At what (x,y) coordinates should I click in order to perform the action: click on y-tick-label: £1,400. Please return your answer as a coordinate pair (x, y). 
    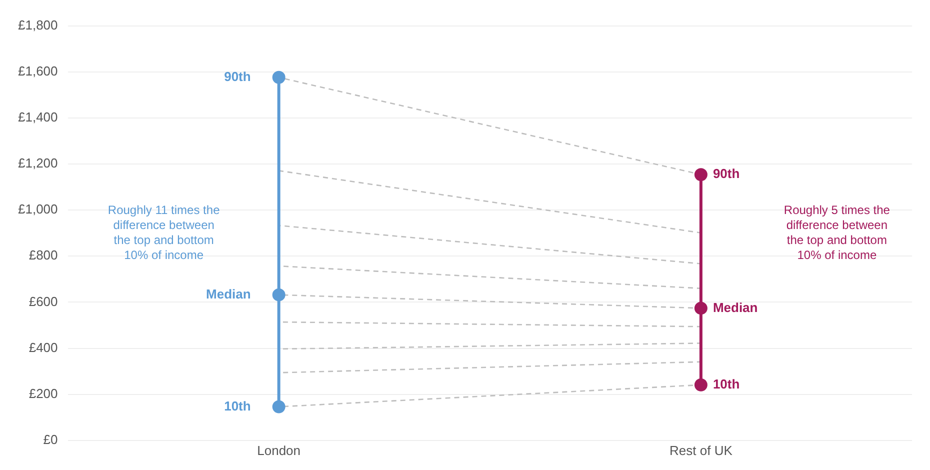
    Looking at the image, I should click on (38, 117).